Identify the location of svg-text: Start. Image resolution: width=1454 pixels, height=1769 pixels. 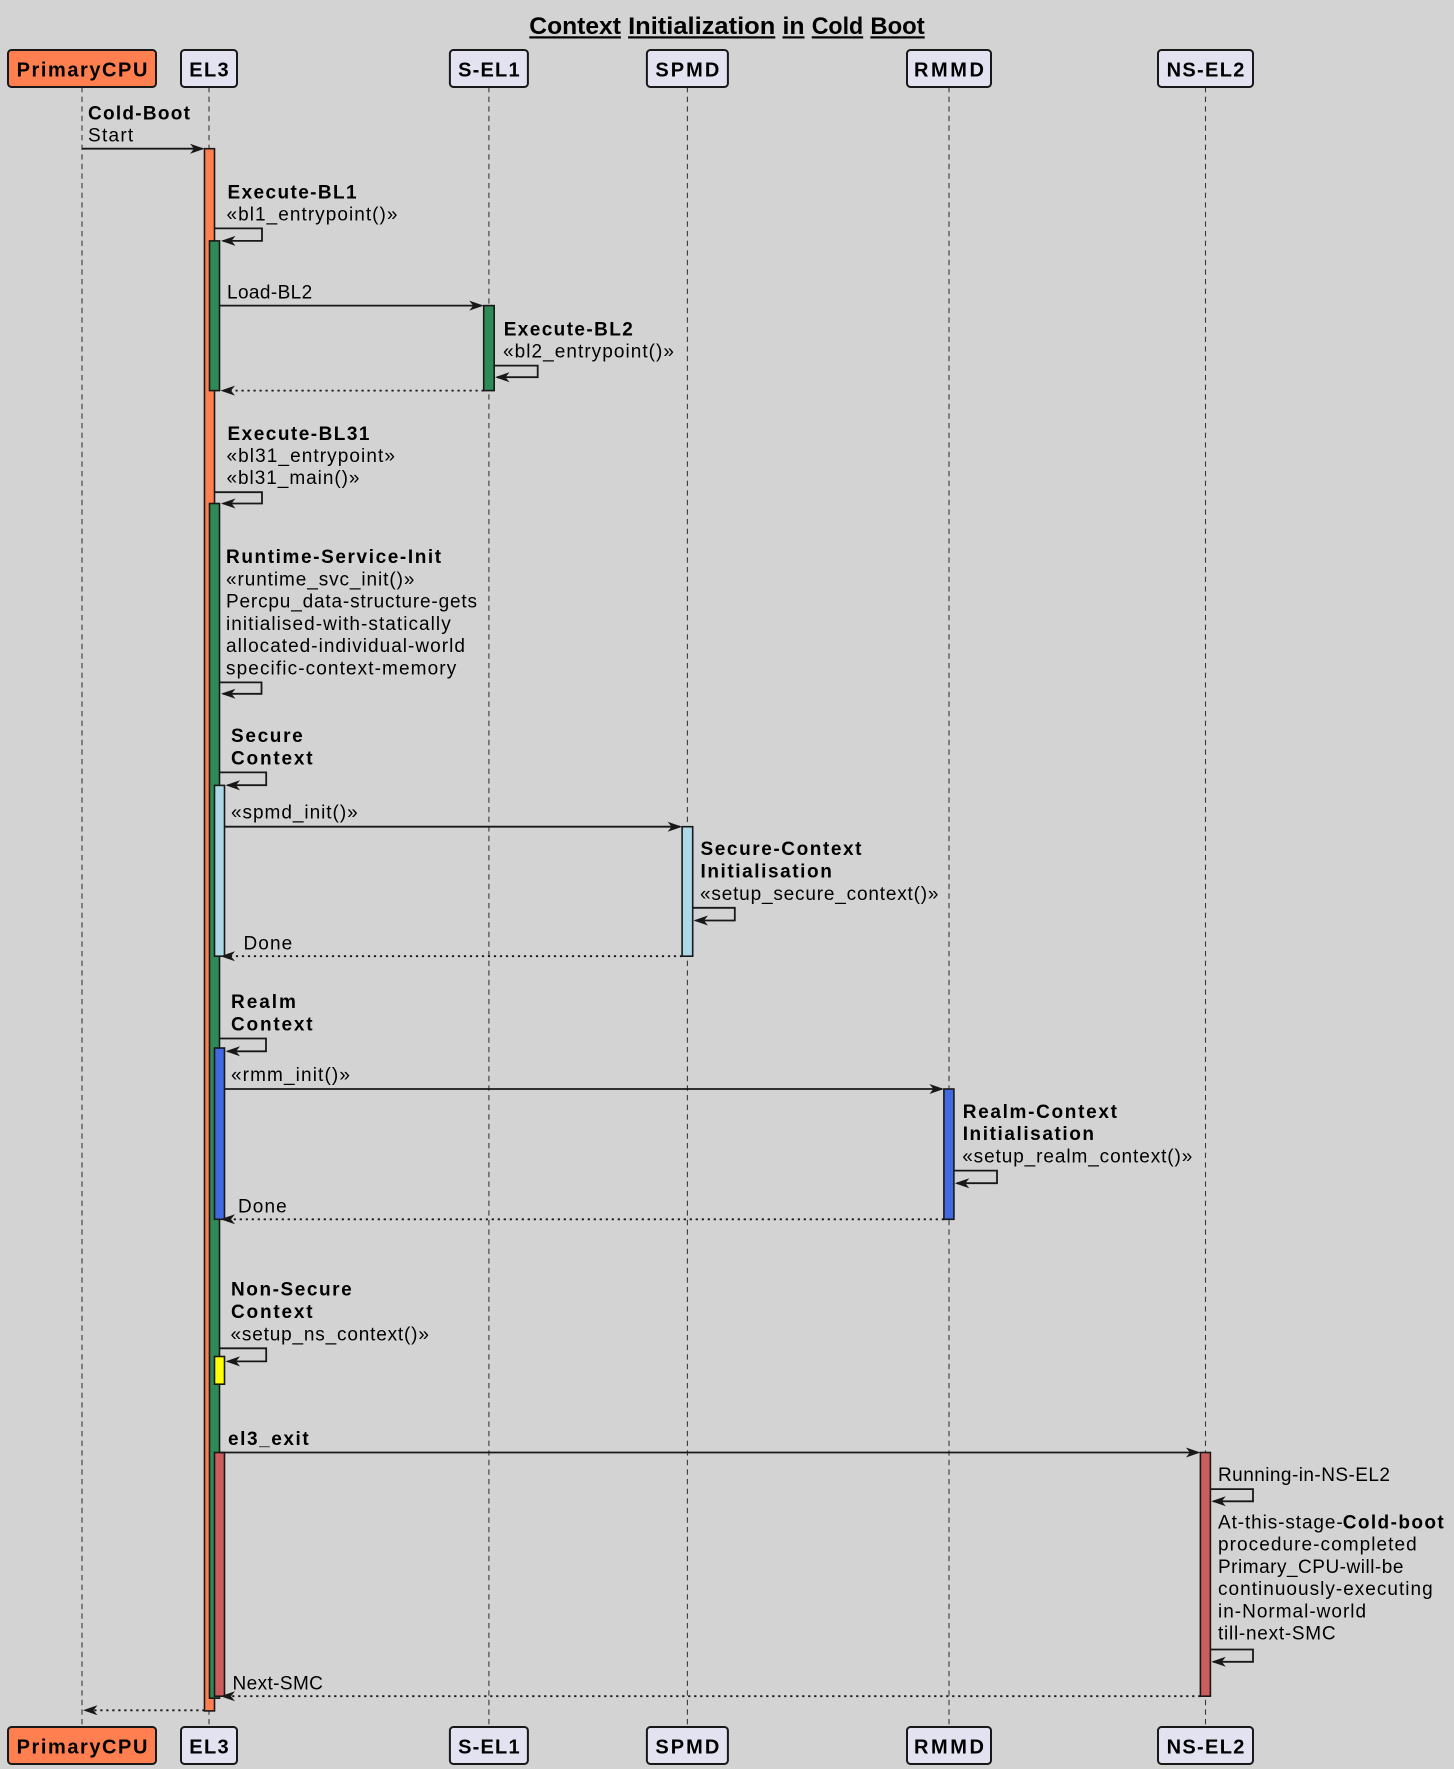
(111, 136).